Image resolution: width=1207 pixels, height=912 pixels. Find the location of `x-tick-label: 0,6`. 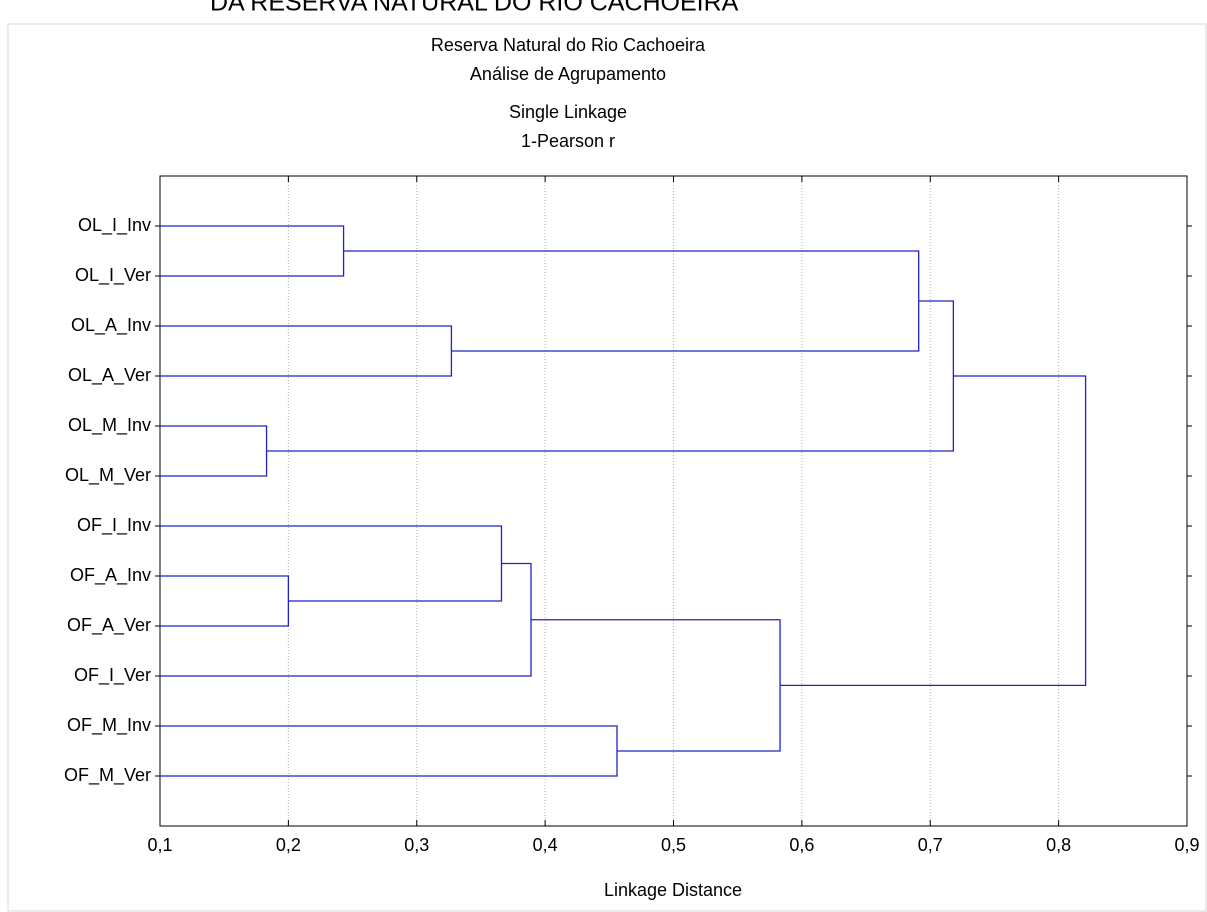

x-tick-label: 0,6 is located at coordinates (801, 845).